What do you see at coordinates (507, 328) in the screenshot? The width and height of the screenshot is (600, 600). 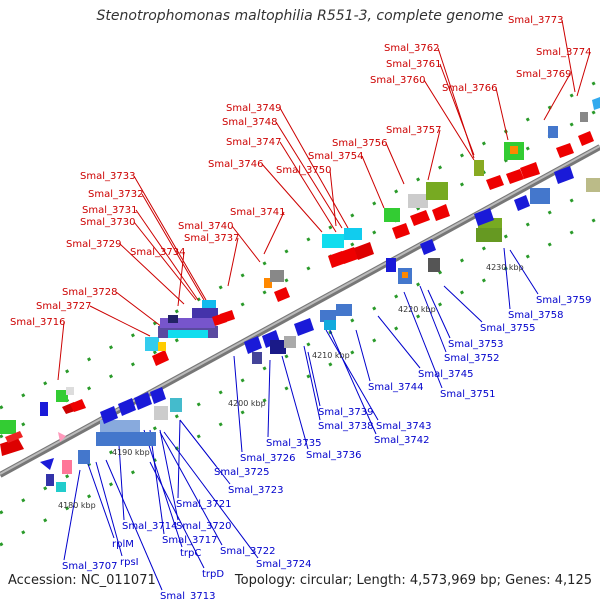 I see `gene-label: Smal_3755` at bounding box center [507, 328].